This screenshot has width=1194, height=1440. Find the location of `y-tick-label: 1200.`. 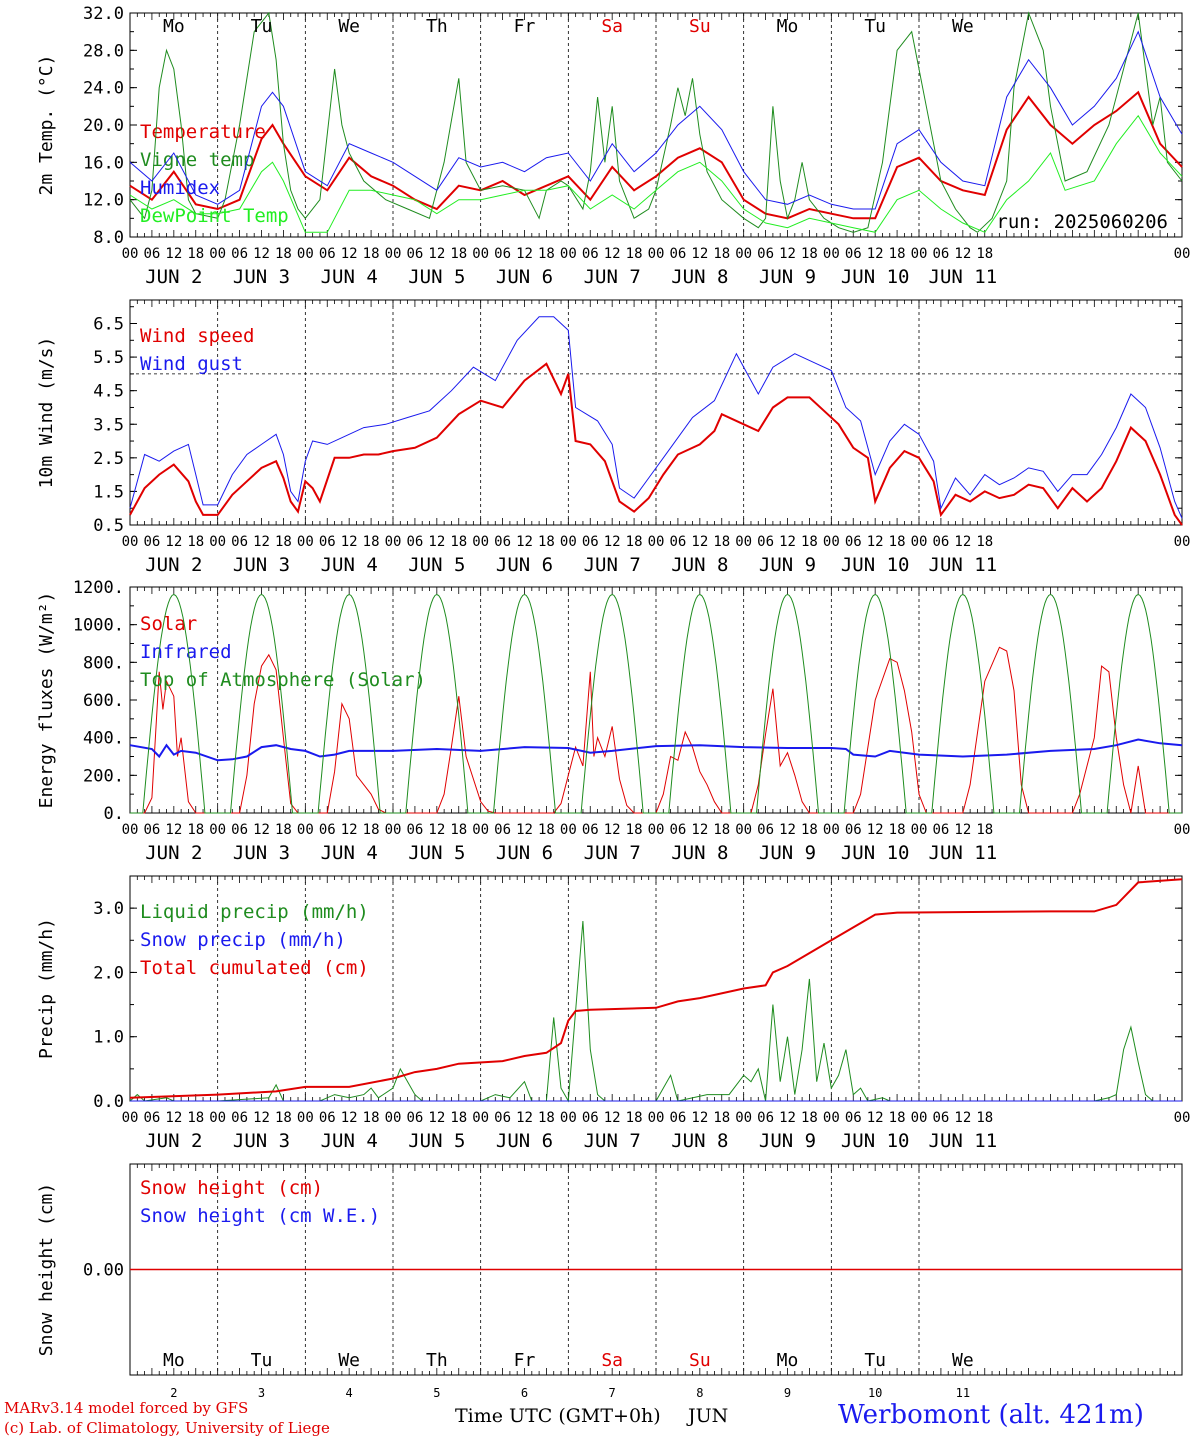

y-tick-label: 1200. is located at coordinates (98, 588).